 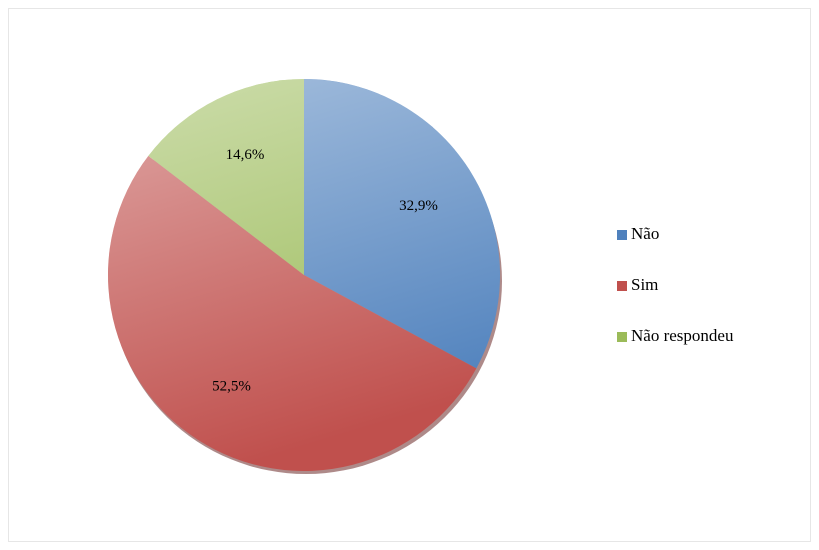 I want to click on legend-label: Não respondeu, so click(x=682, y=335).